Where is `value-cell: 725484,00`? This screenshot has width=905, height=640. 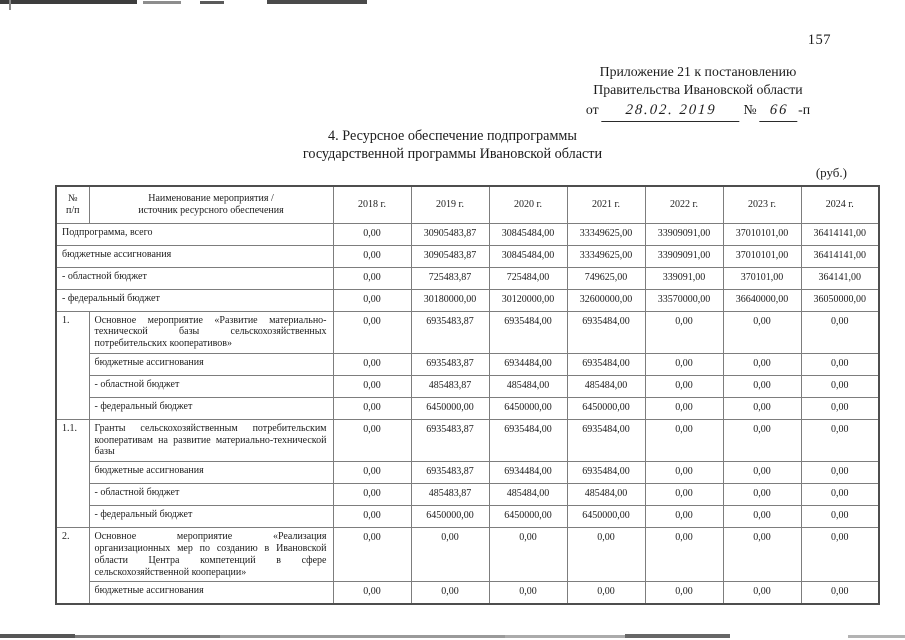
value-cell: 725484,00 is located at coordinates (528, 278).